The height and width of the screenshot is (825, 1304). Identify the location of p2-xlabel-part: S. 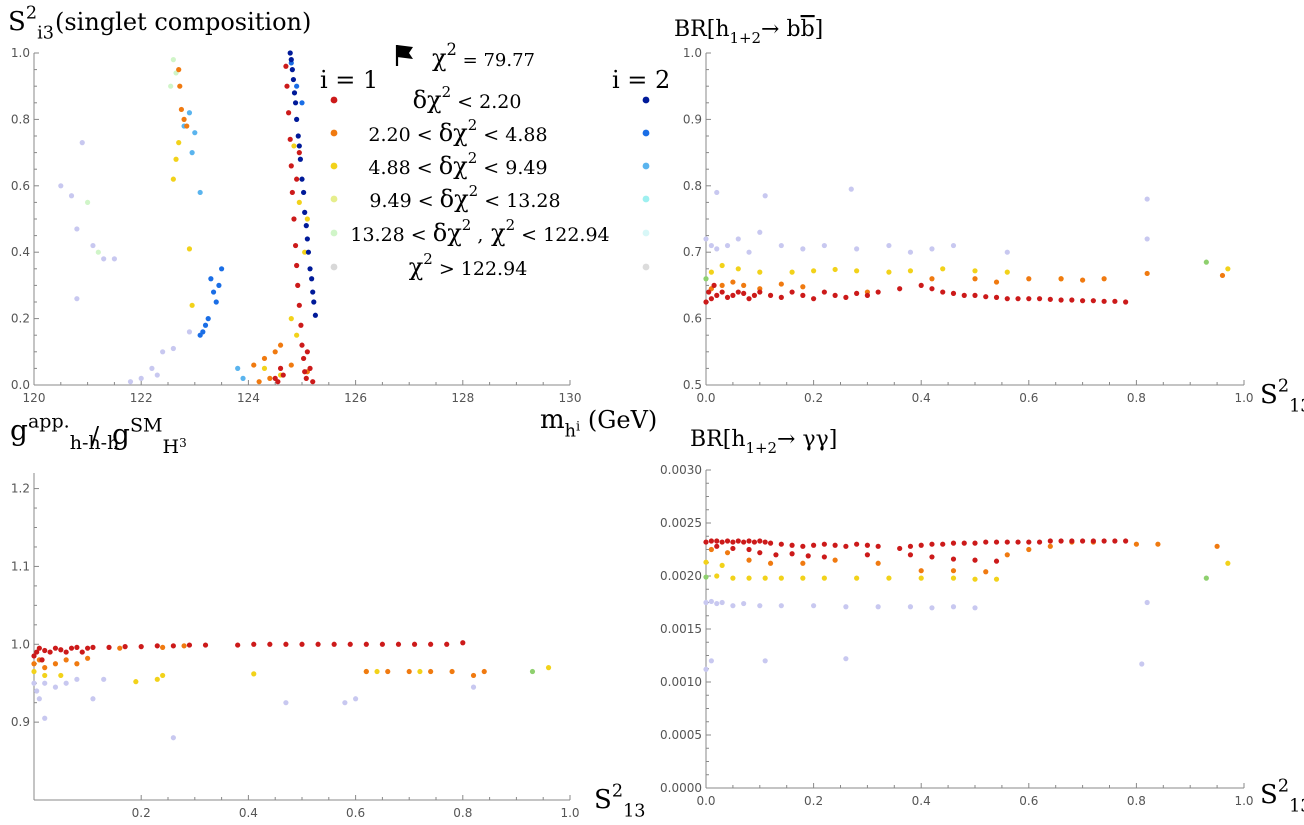
(1269, 395).